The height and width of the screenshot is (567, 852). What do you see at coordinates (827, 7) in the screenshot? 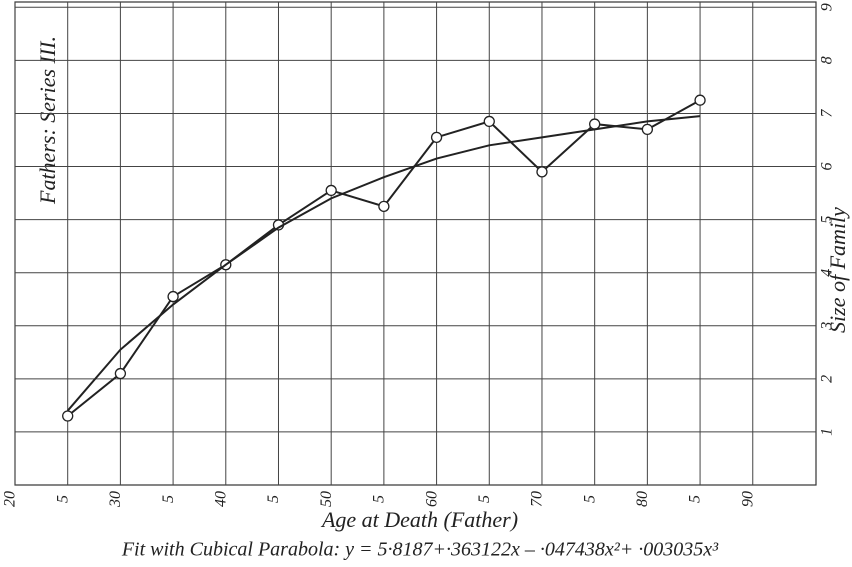
I see `y-tick-label: 9` at bounding box center [827, 7].